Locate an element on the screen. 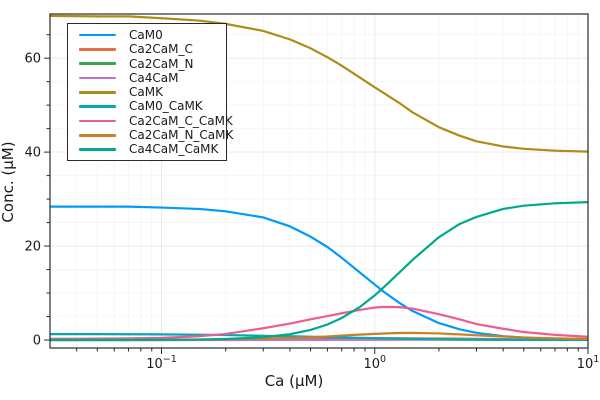 This screenshot has height=400, width=600. legend-label: Ca4CaM is located at coordinates (154, 77).